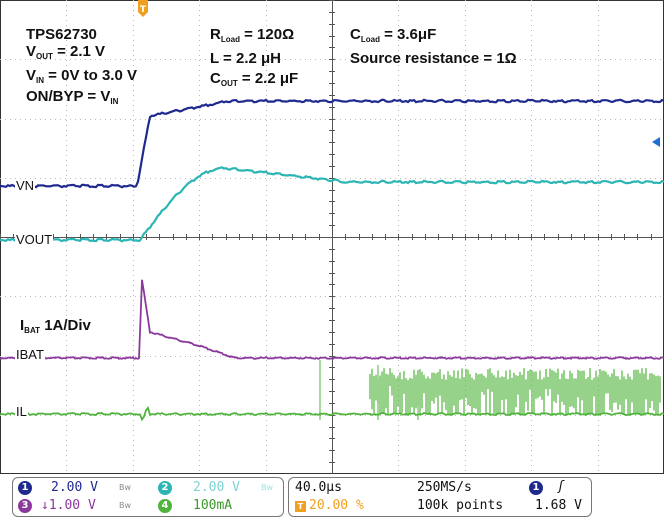 The height and width of the screenshot is (519, 664). What do you see at coordinates (68, 505) in the screenshot?
I see `ch3-scale: ↓1.00 V` at bounding box center [68, 505].